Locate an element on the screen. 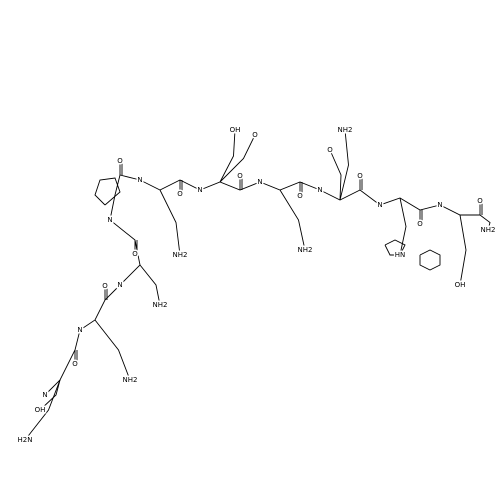 The width and height of the screenshot is (500, 500). atom-label: HN is located at coordinates (400, 255).